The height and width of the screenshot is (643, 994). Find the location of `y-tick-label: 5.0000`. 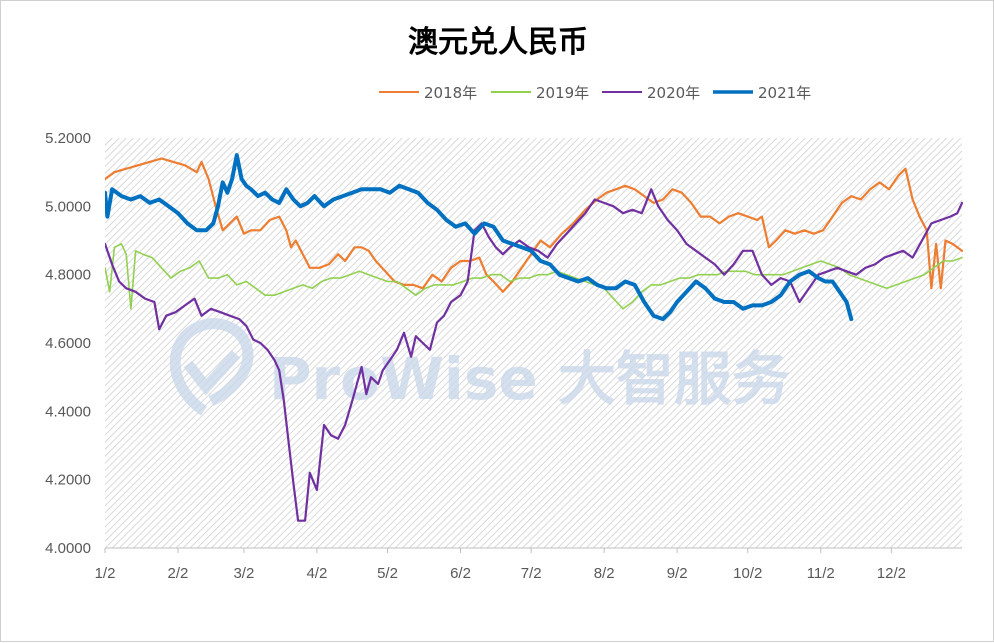

y-tick-label: 5.0000 is located at coordinates (68, 206).